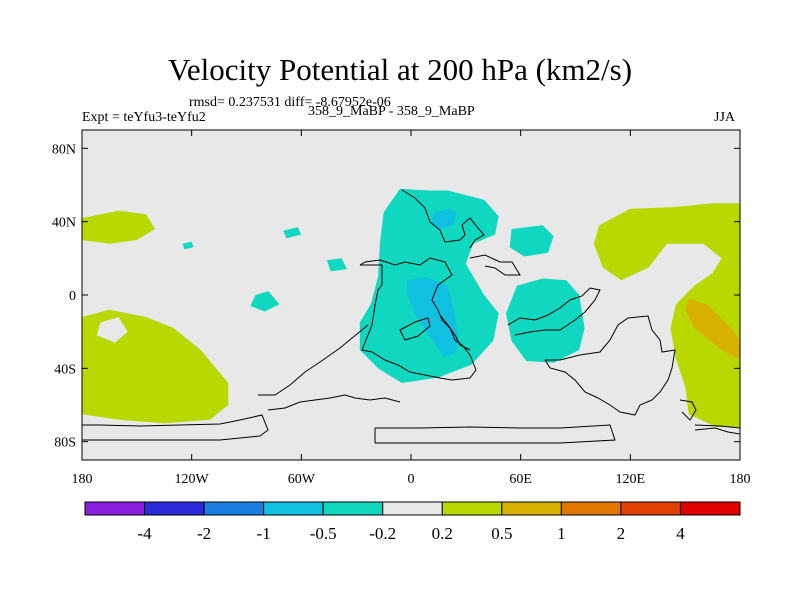  I want to click on coastline-madagascar, so click(415, 329).